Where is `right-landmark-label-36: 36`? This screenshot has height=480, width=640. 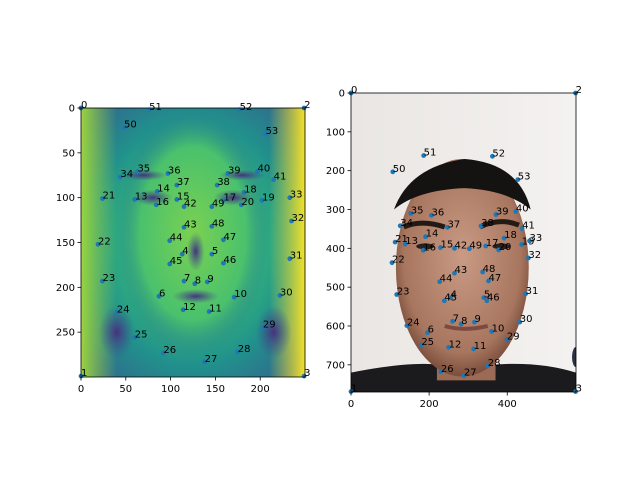
right-landmark-label-36: 36 is located at coordinates (437, 212).